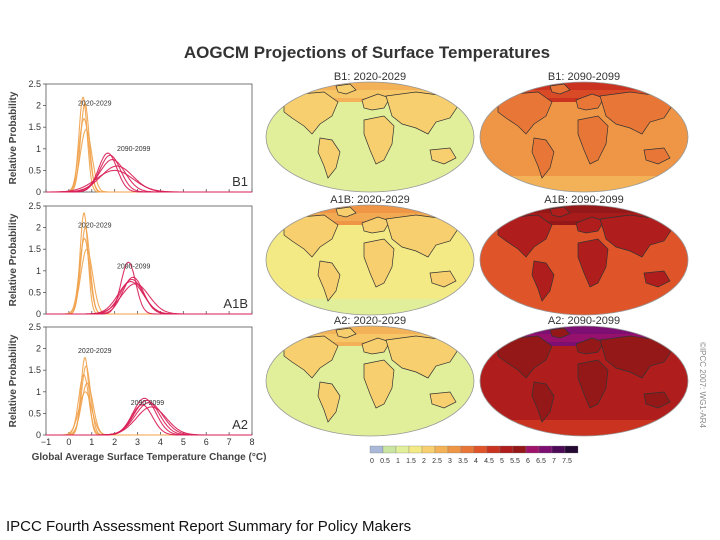 The image size is (720, 540). I want to click on map-title: A1B: 2020-2029, so click(370, 200).